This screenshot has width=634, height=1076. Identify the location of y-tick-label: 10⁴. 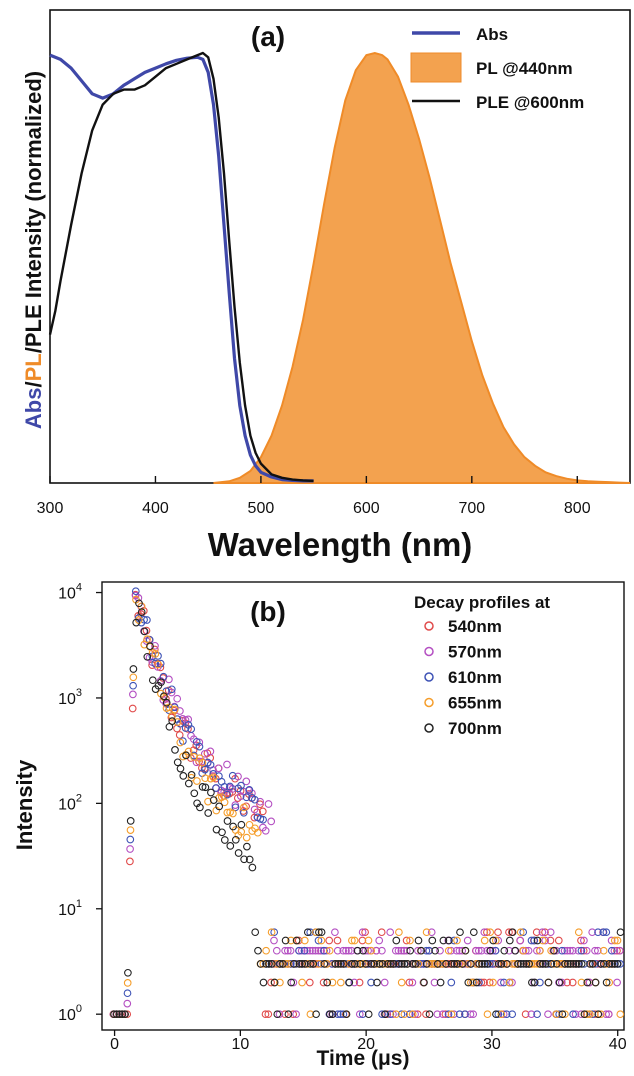
(70, 592).